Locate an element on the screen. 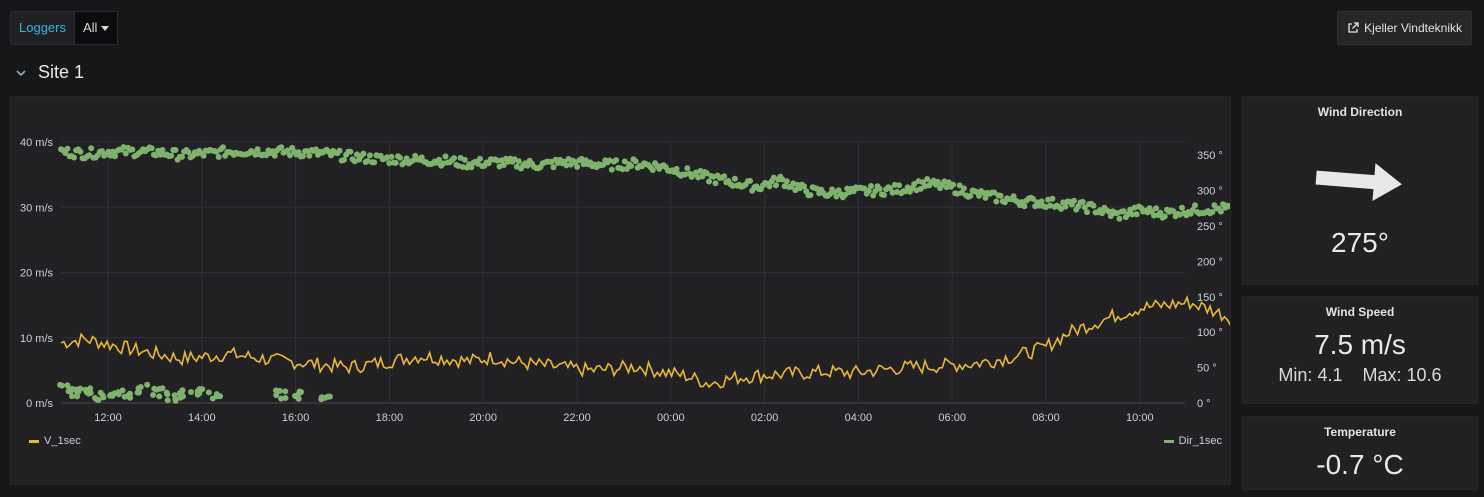  wind-direction-title: Wind Direction is located at coordinates (1360, 112).